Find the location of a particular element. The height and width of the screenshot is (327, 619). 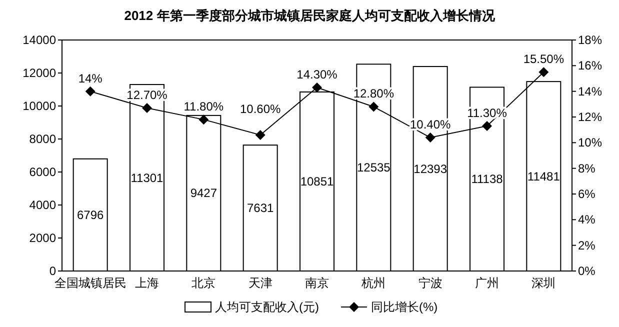

x-tick-label: 杭州 is located at coordinates (373, 283).